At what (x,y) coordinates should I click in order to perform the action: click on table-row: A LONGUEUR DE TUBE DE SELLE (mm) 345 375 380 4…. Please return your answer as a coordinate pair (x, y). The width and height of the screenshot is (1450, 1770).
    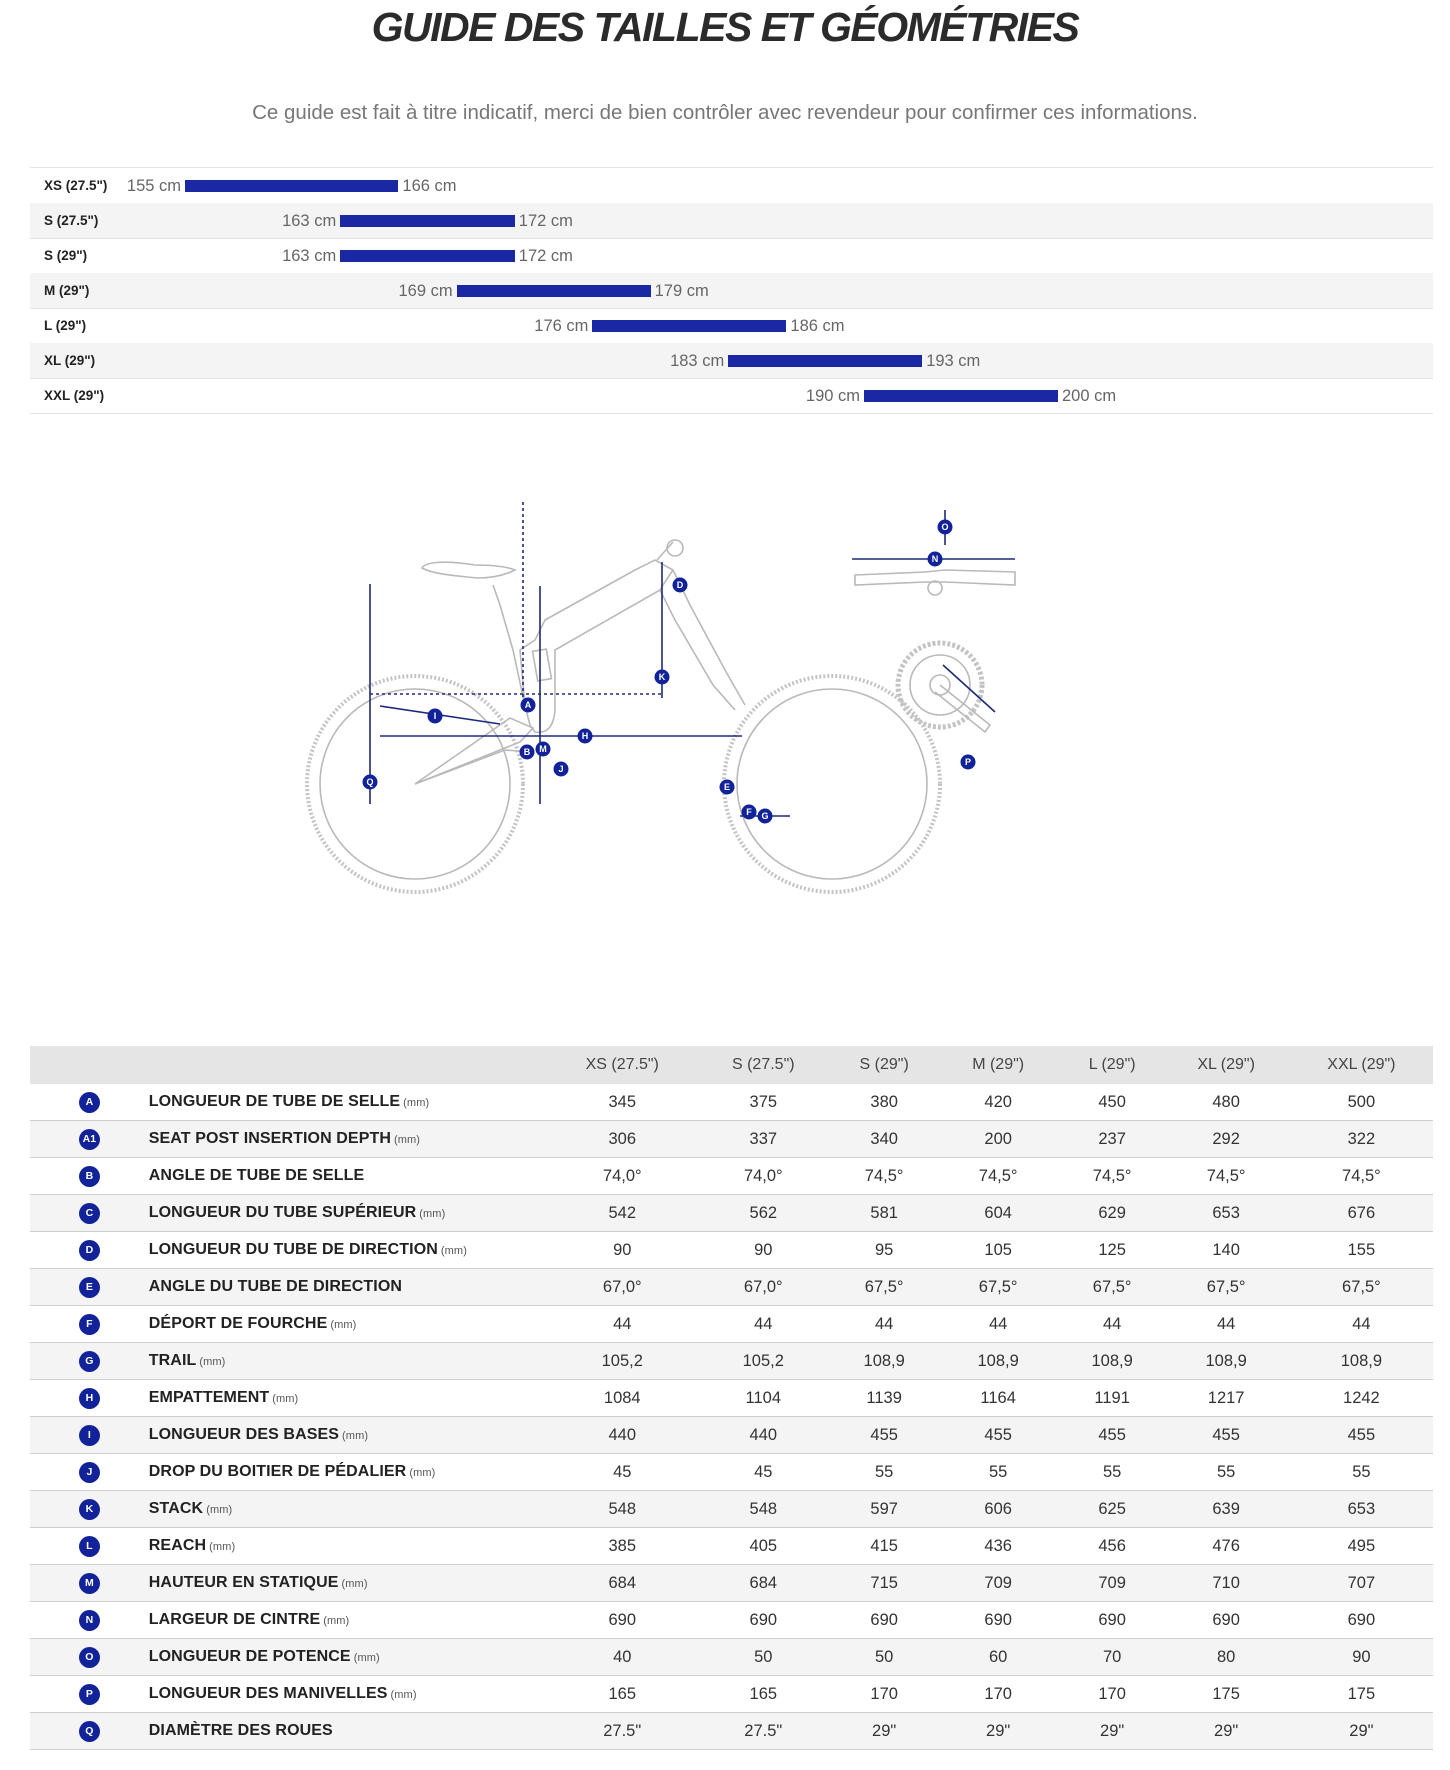
    Looking at the image, I should click on (731, 1102).